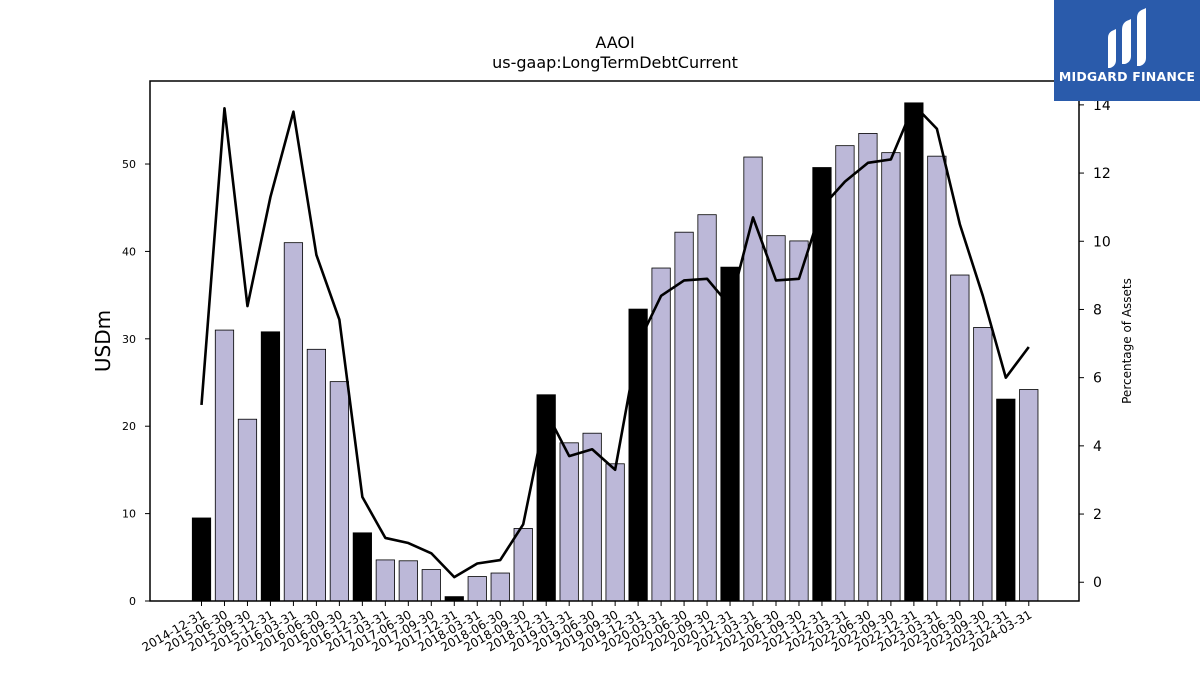 This screenshot has width=1200, height=675. What do you see at coordinates (103, 341) in the screenshot?
I see `y-axis-label: USDm` at bounding box center [103, 341].